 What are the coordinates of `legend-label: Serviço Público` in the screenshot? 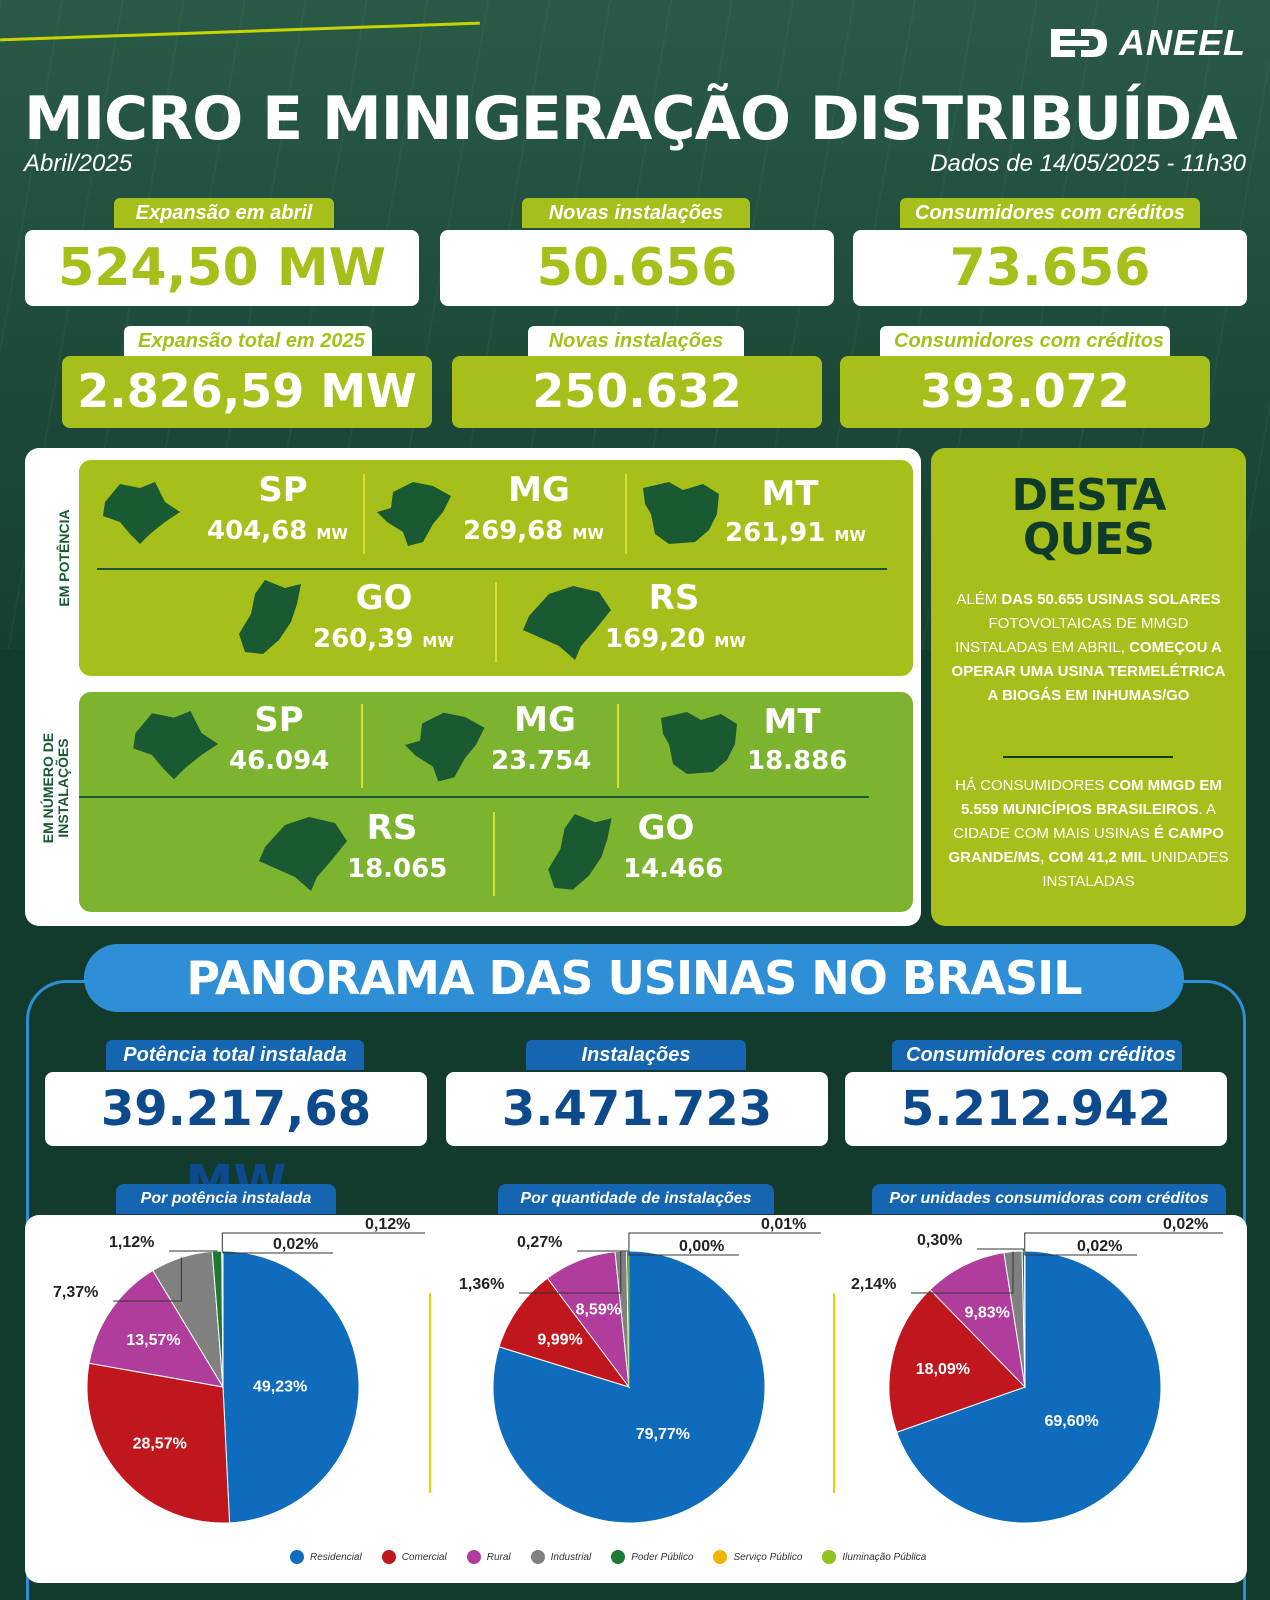 It's located at (768, 1557).